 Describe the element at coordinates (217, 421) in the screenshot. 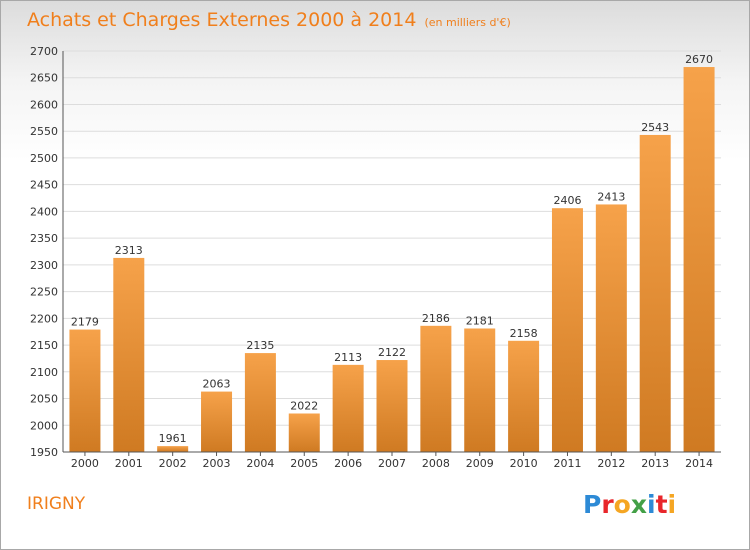

I see `bar-2003` at that location.